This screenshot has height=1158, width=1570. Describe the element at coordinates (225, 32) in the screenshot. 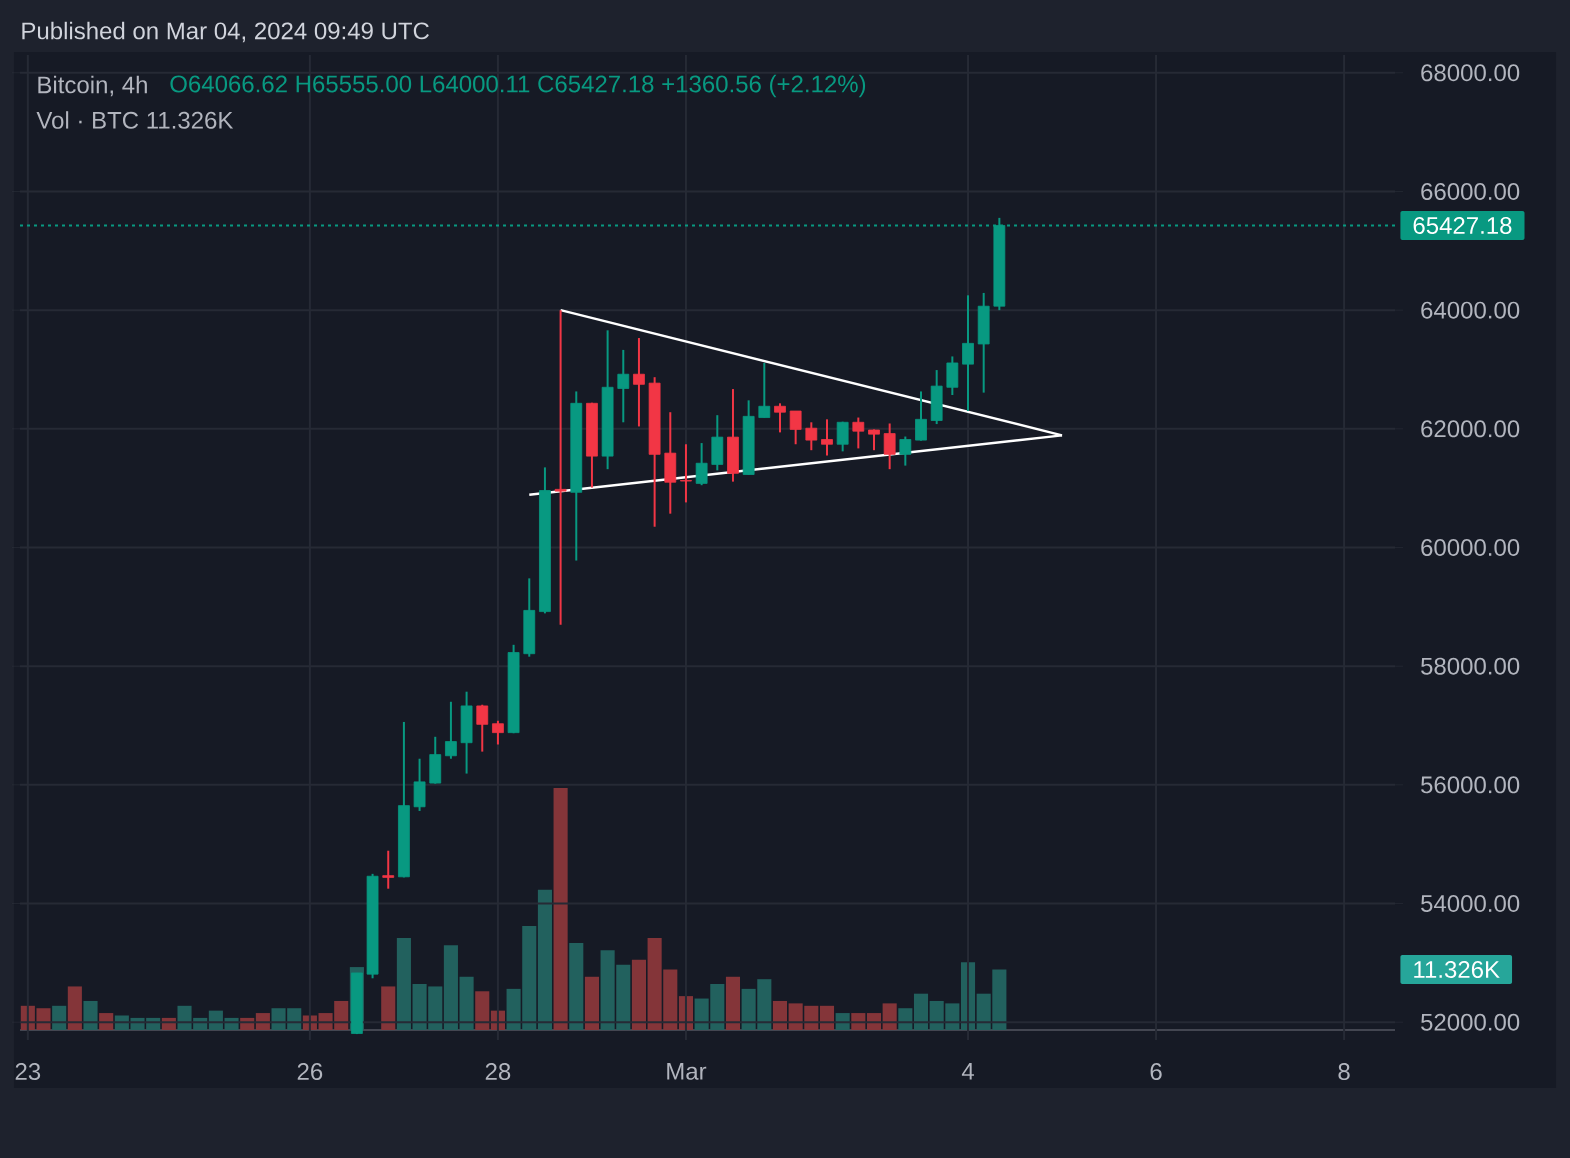

I see `text: Published on Mar 04, 2024 09:49 UTC` at that location.